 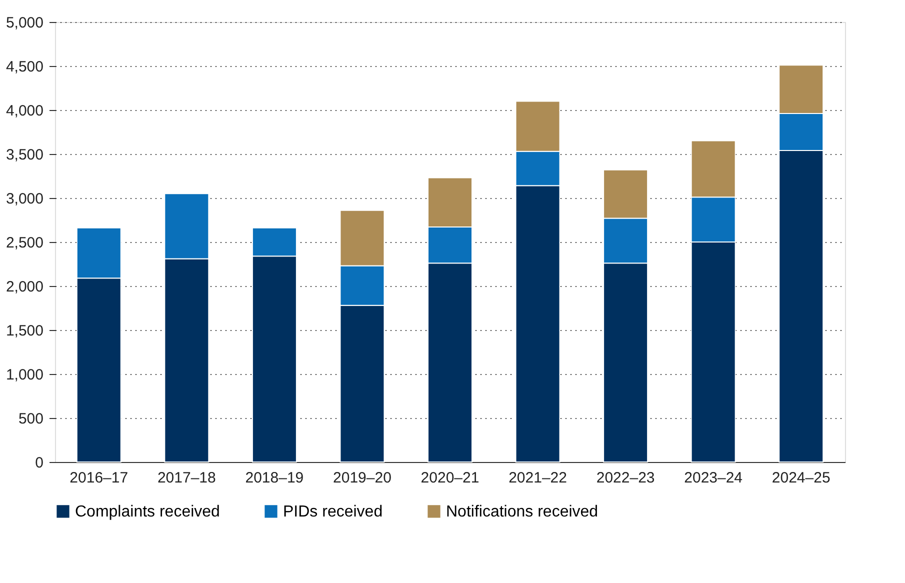 I want to click on y-tick-label: 0, so click(x=39, y=463).